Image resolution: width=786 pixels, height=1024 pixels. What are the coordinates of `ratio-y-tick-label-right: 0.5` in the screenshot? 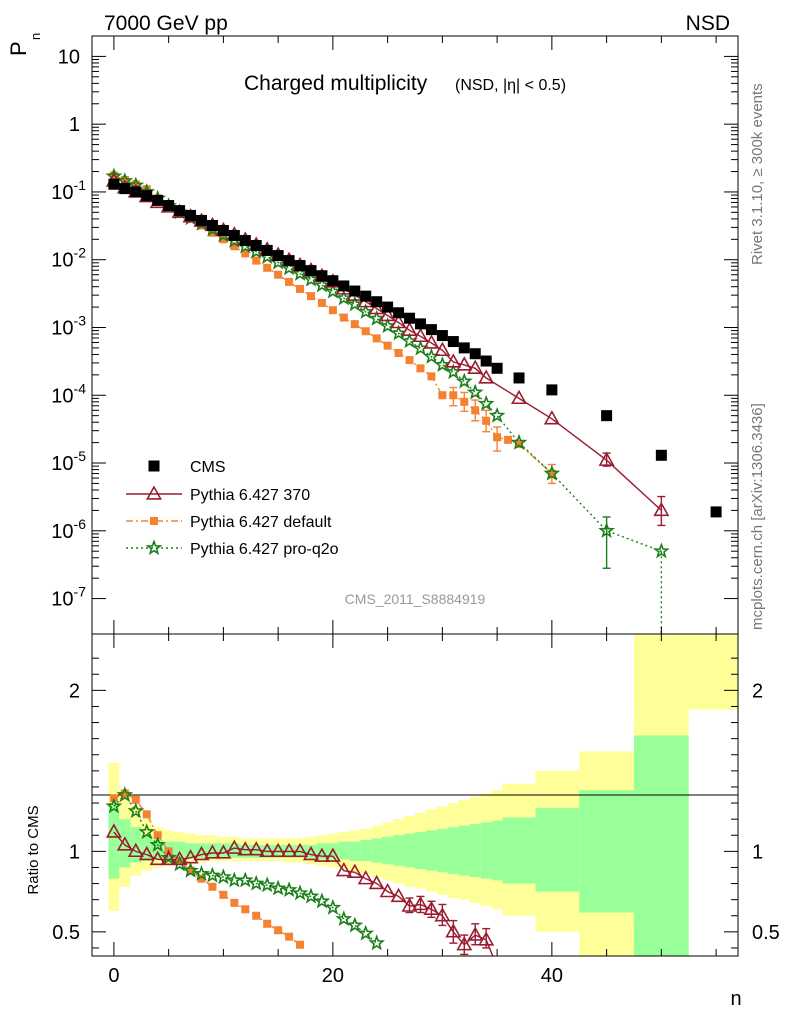 It's located at (766, 933).